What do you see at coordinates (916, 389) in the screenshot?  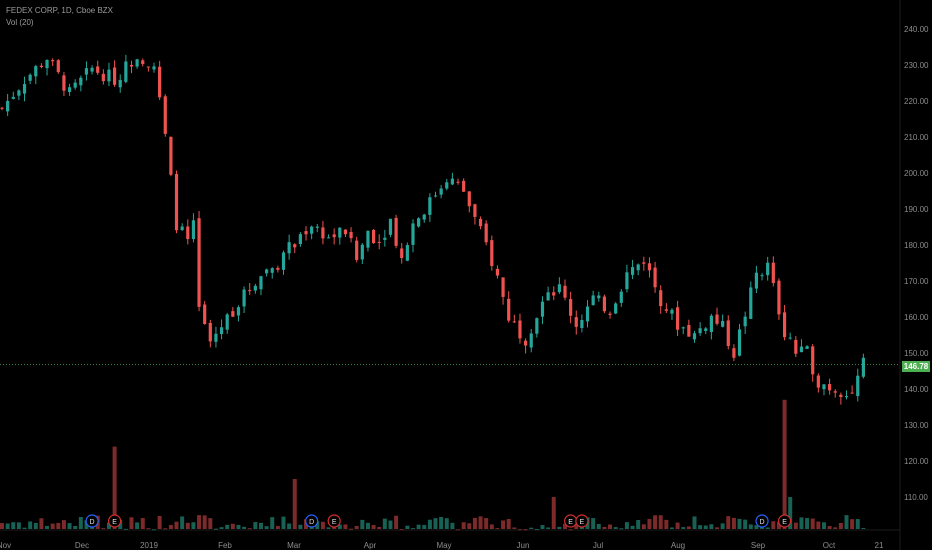 I see `y-tick-label: 140.00` at bounding box center [916, 389].